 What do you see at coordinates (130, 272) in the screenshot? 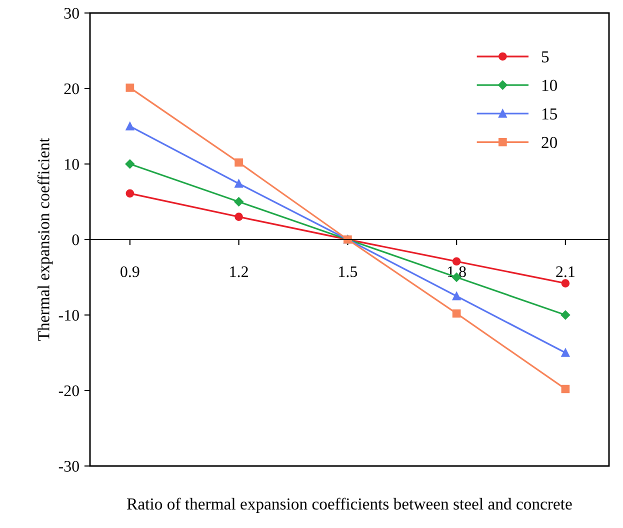
I see `x-tick-label: 0.9` at bounding box center [130, 272].